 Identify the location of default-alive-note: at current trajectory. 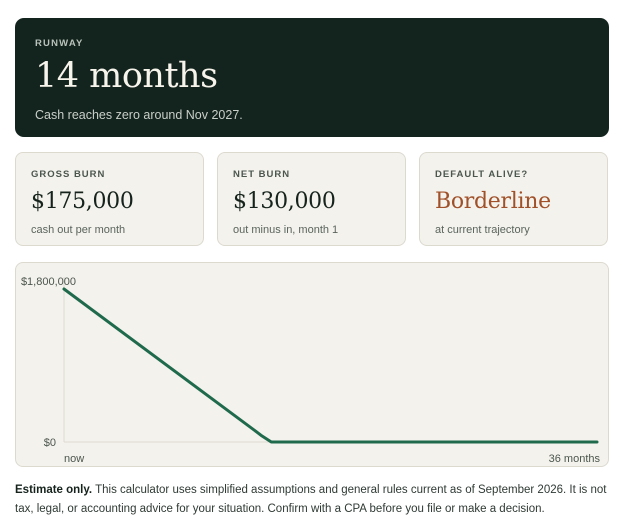
(482, 230).